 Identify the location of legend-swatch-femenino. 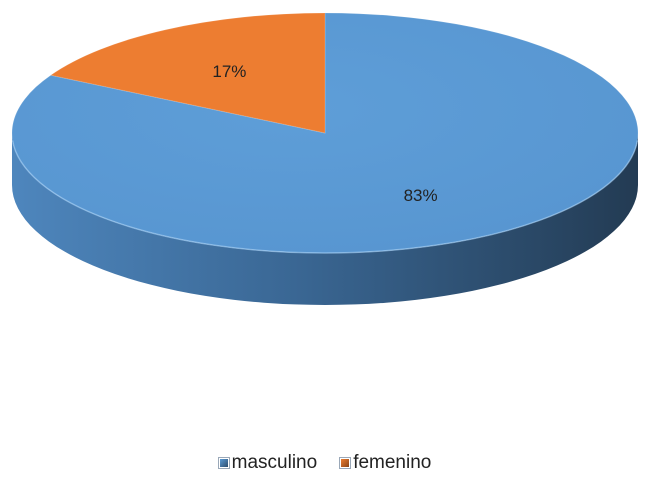
(345, 463).